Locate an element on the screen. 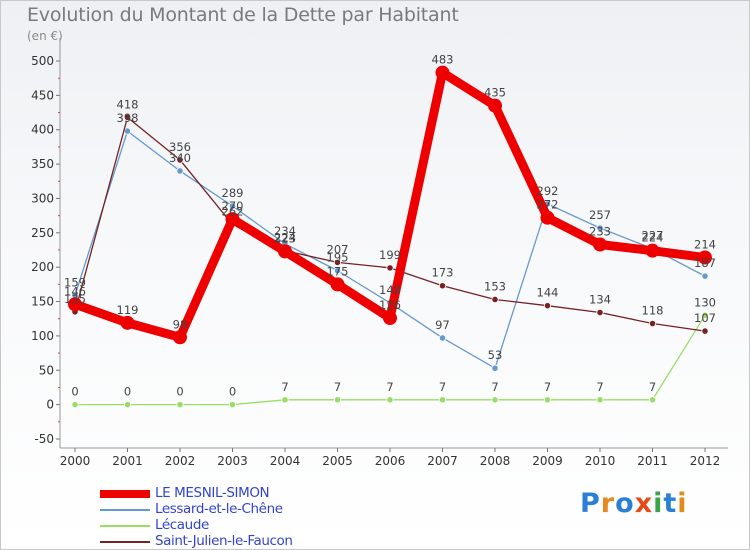 This screenshot has width=750, height=550. data-label: 418 is located at coordinates (128, 104).